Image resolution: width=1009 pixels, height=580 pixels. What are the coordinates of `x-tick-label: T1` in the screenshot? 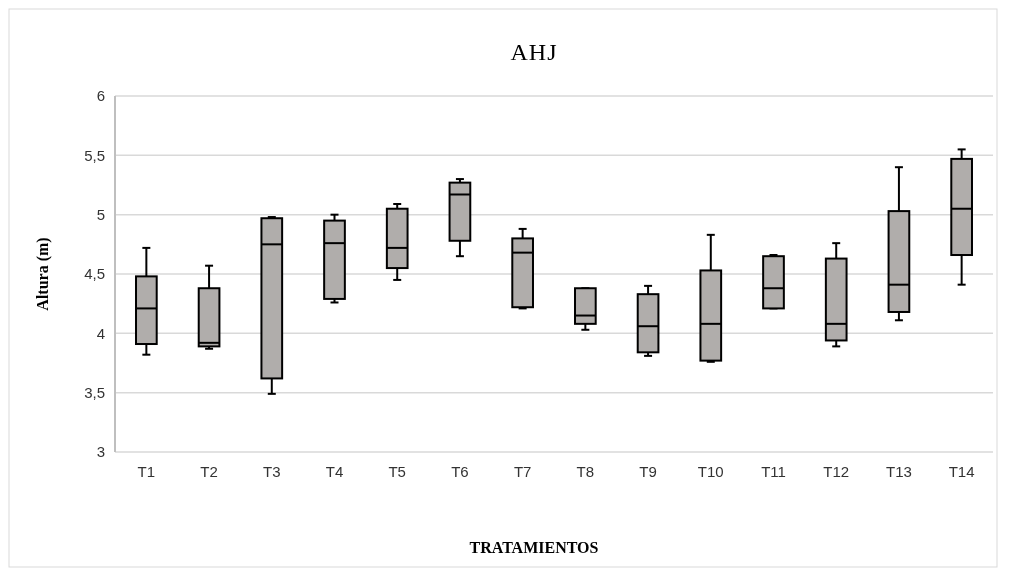 It's located at (146, 471).